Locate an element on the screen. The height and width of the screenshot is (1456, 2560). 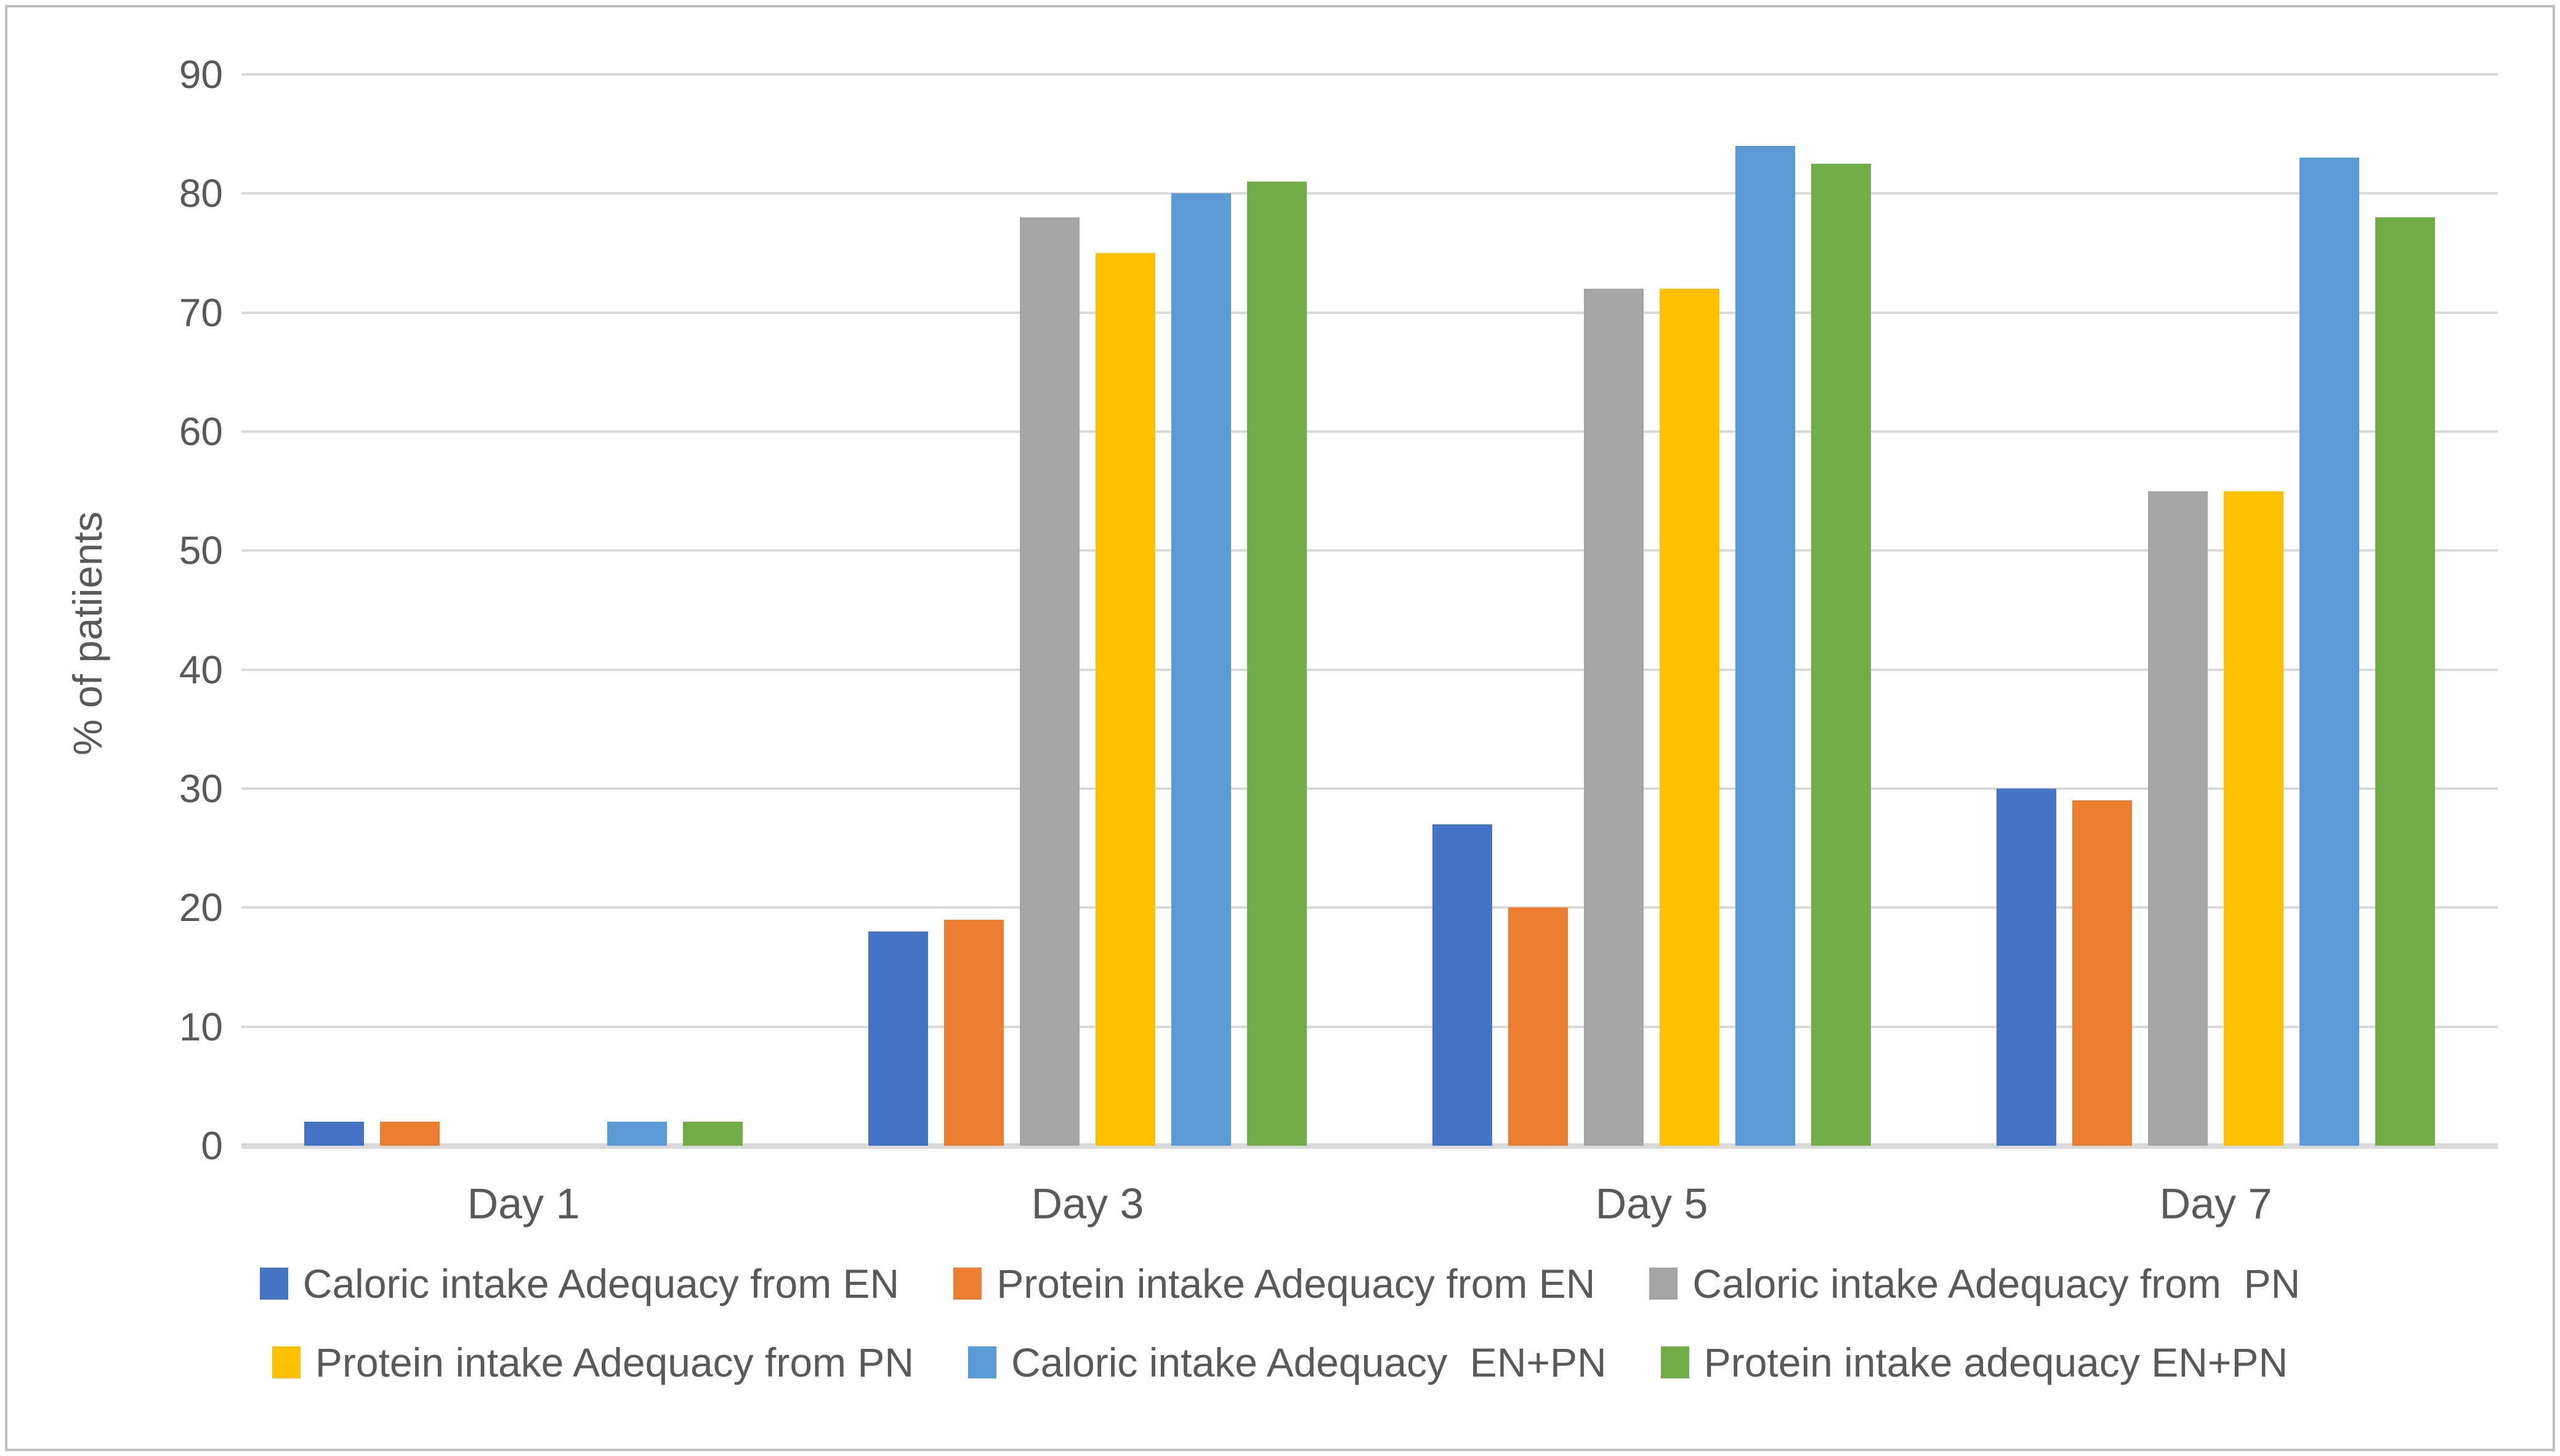
legend-item: Protein intake Adequacy from PN is located at coordinates (593, 1362).